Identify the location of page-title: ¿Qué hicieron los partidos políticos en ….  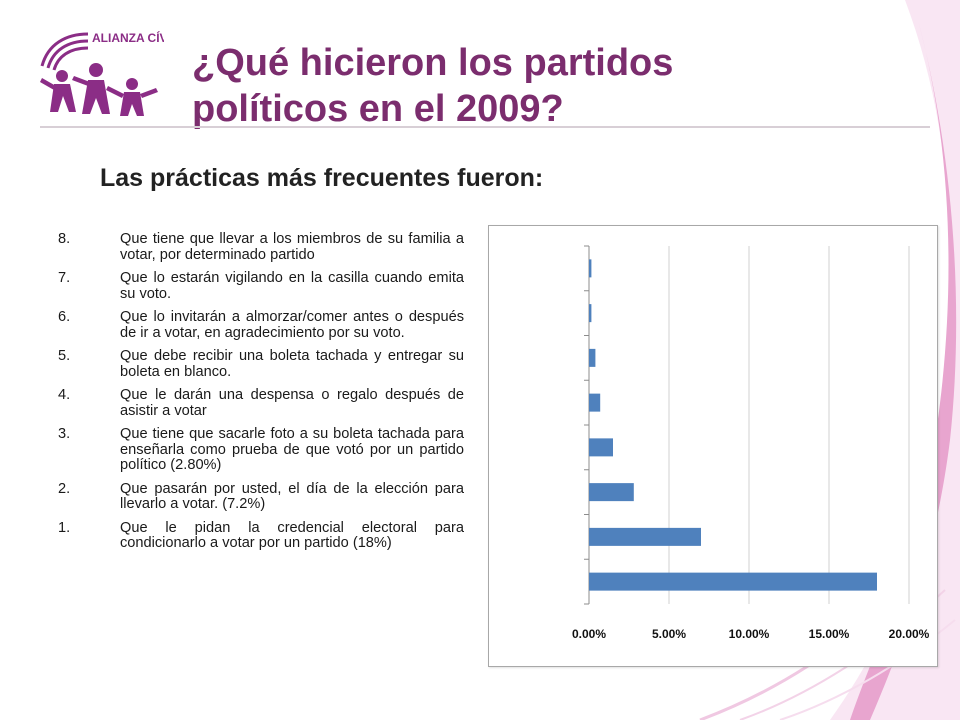
(552, 86).